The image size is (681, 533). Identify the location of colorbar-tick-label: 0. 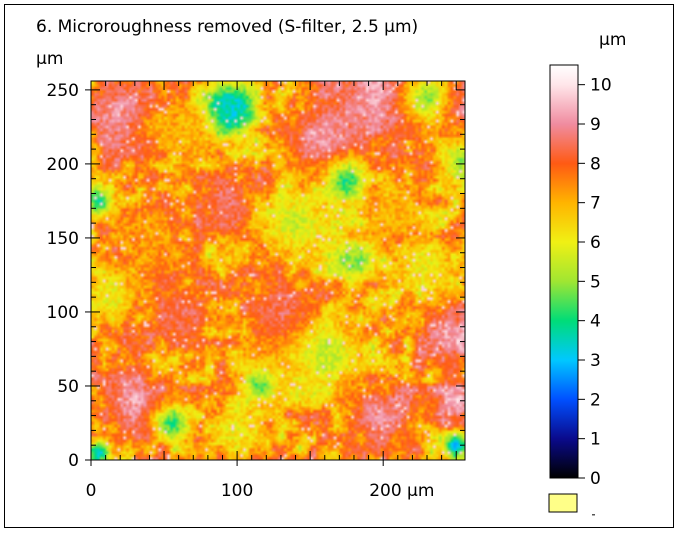
(595, 479).